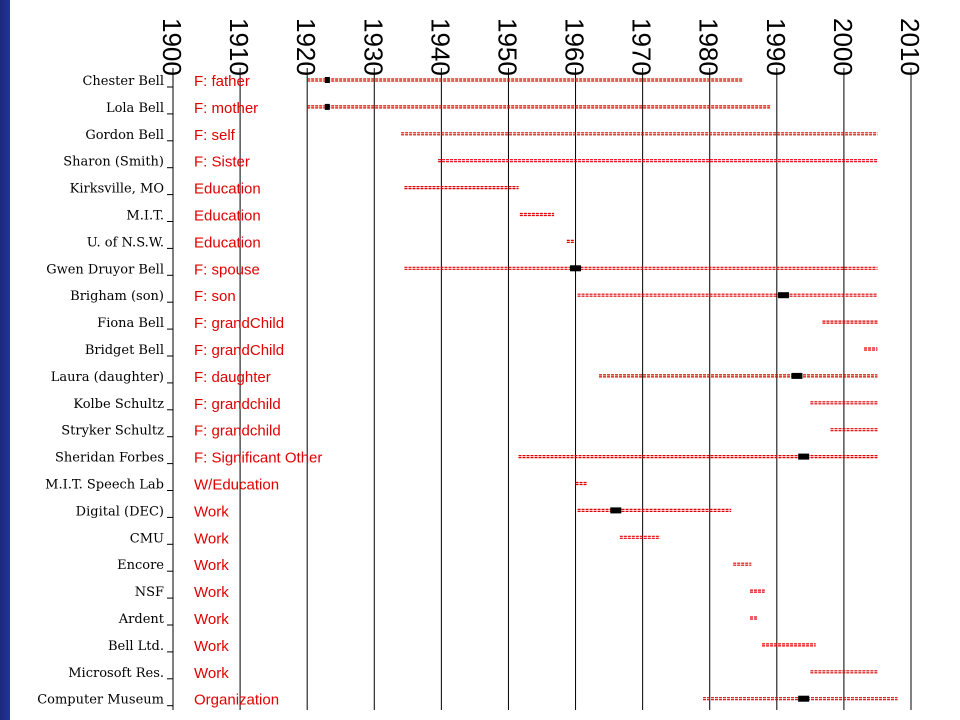  What do you see at coordinates (147, 538) in the screenshot?
I see `row-label: CMU` at bounding box center [147, 538].